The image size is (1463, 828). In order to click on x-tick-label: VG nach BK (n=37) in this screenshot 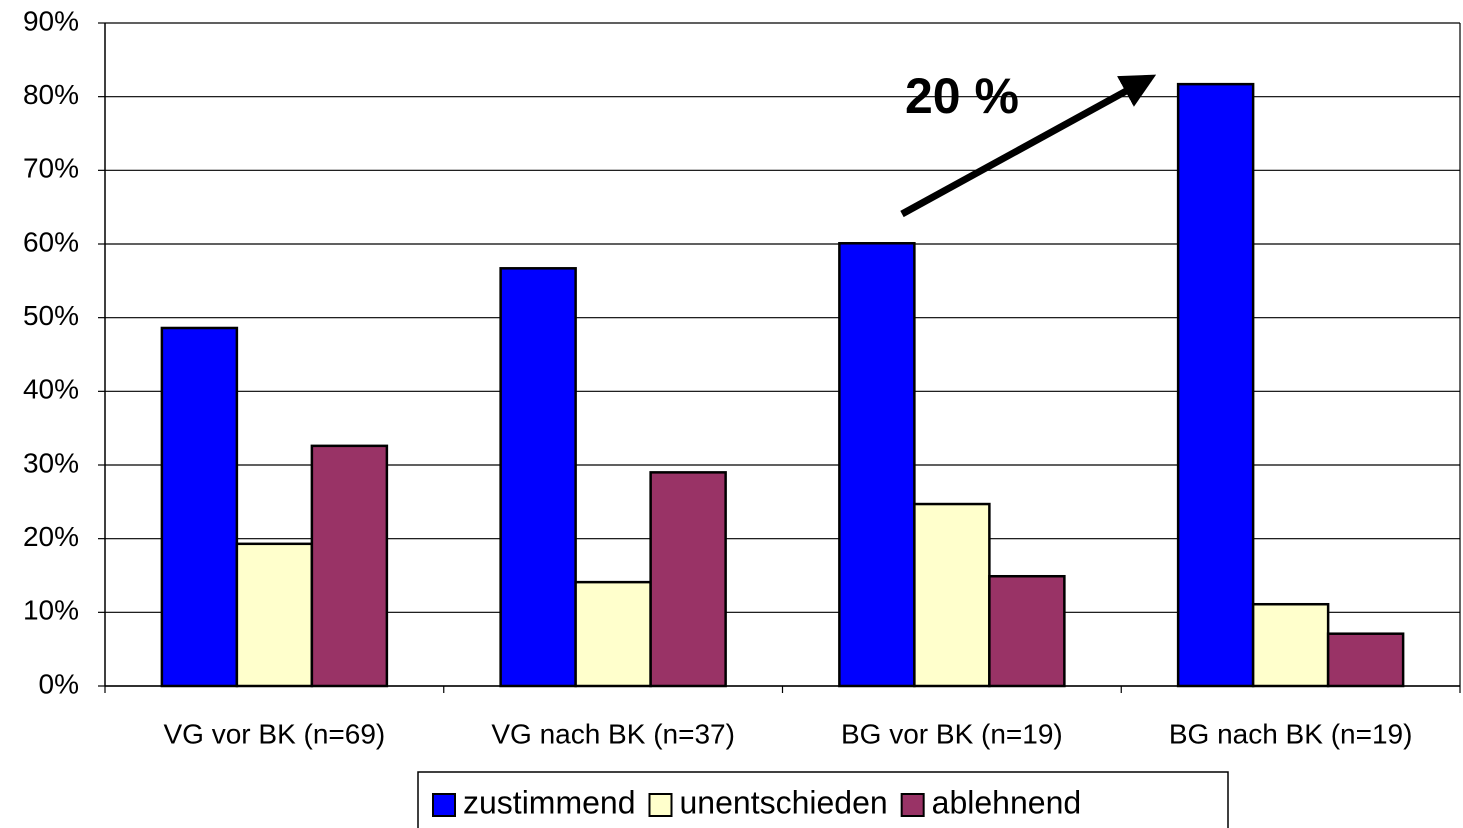, I will do `click(613, 733)`.